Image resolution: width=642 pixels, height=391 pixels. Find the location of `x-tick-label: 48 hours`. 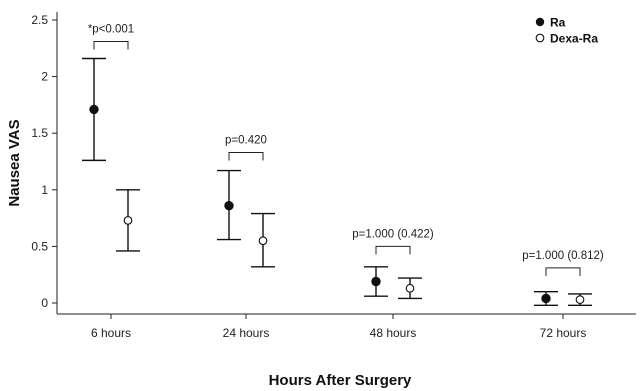

x-tick-label: 48 hours is located at coordinates (393, 333).